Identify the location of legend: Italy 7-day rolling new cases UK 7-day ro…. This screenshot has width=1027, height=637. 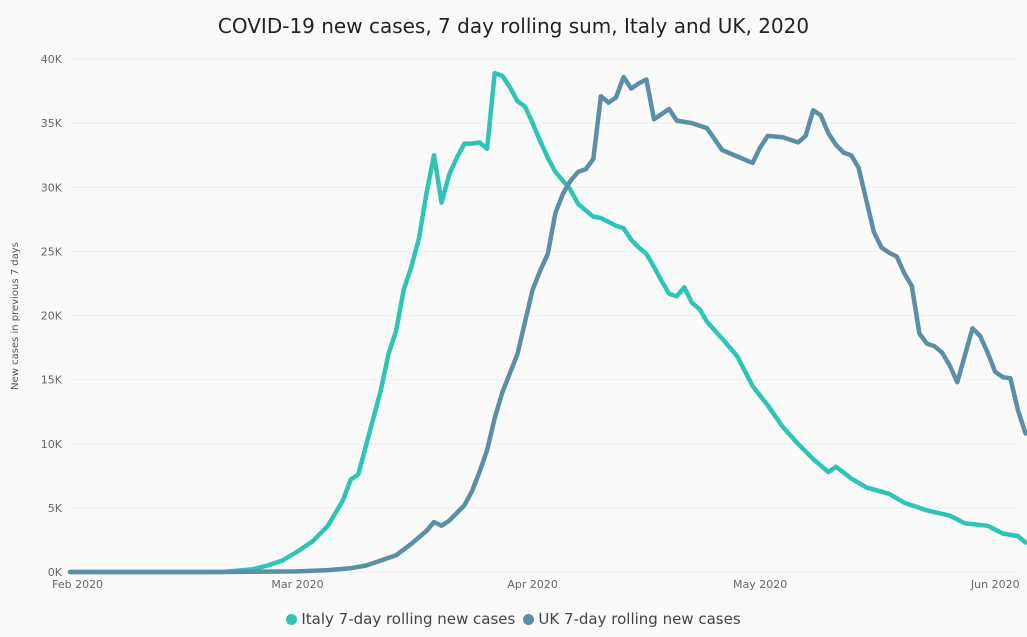
(513, 619).